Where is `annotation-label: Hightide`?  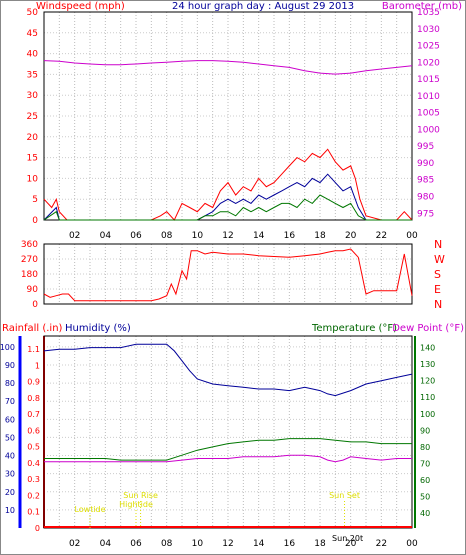
annotation-label: Hightide is located at coordinates (136, 504).